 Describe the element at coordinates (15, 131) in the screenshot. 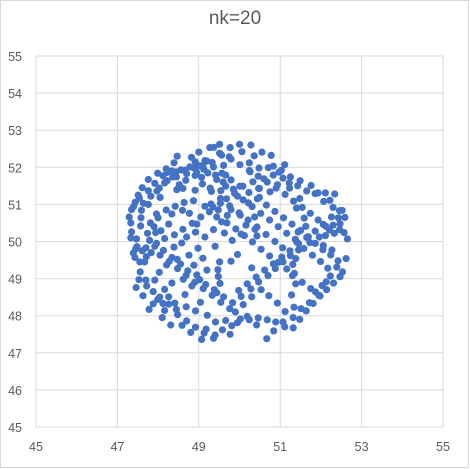

I see `y-tick-label: 53` at that location.